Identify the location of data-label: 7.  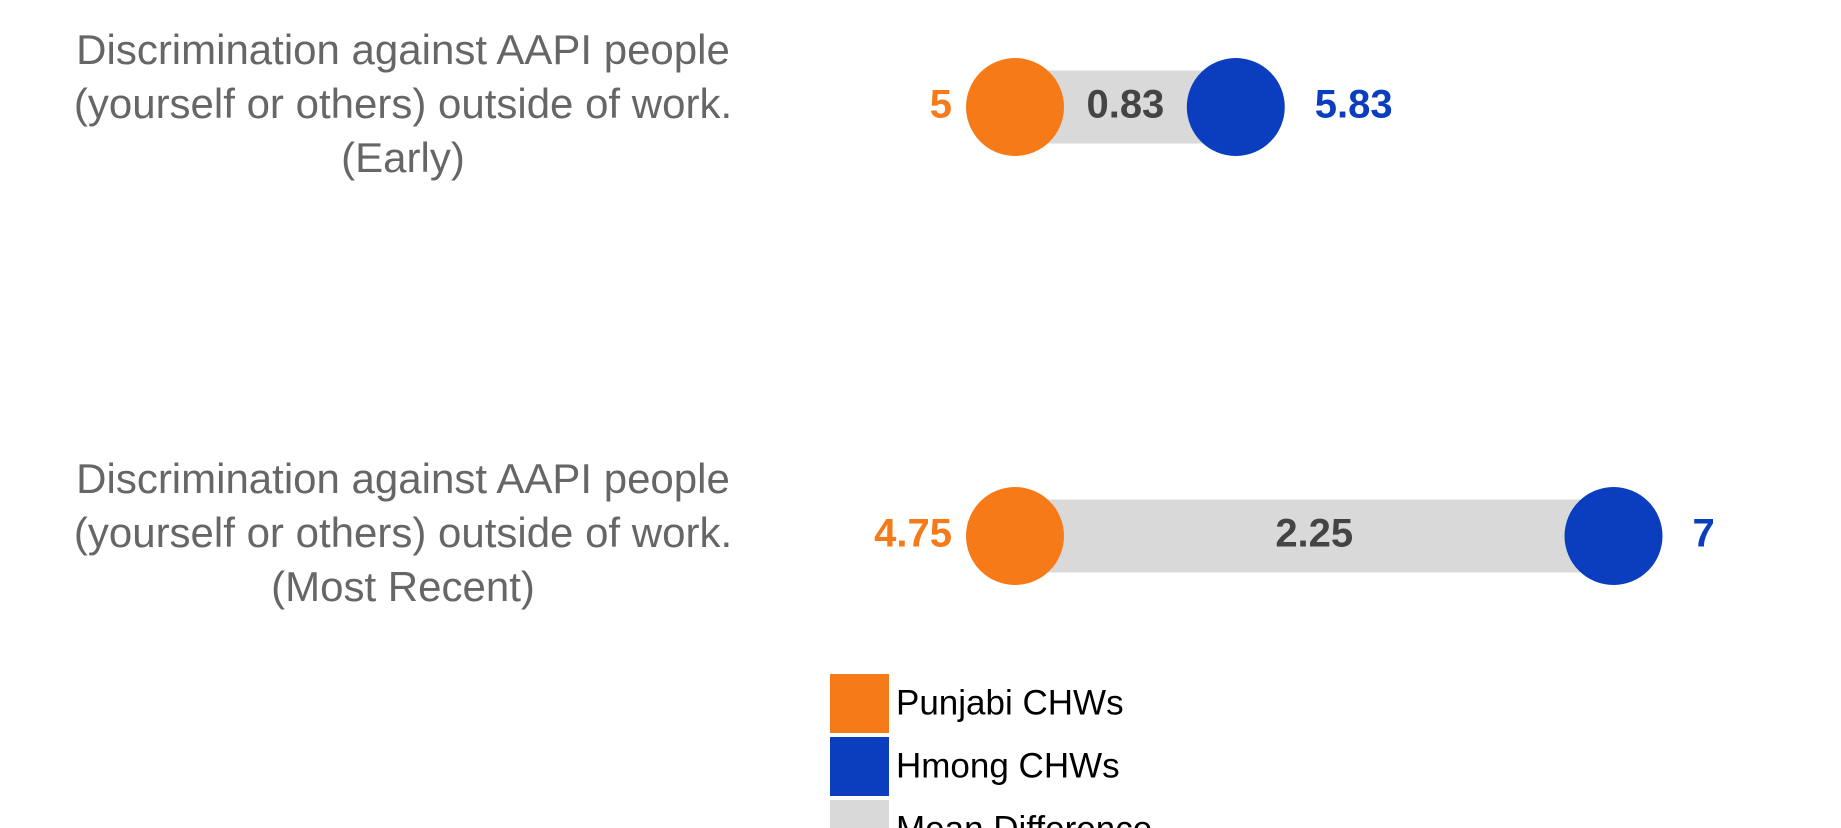
(1704, 534).